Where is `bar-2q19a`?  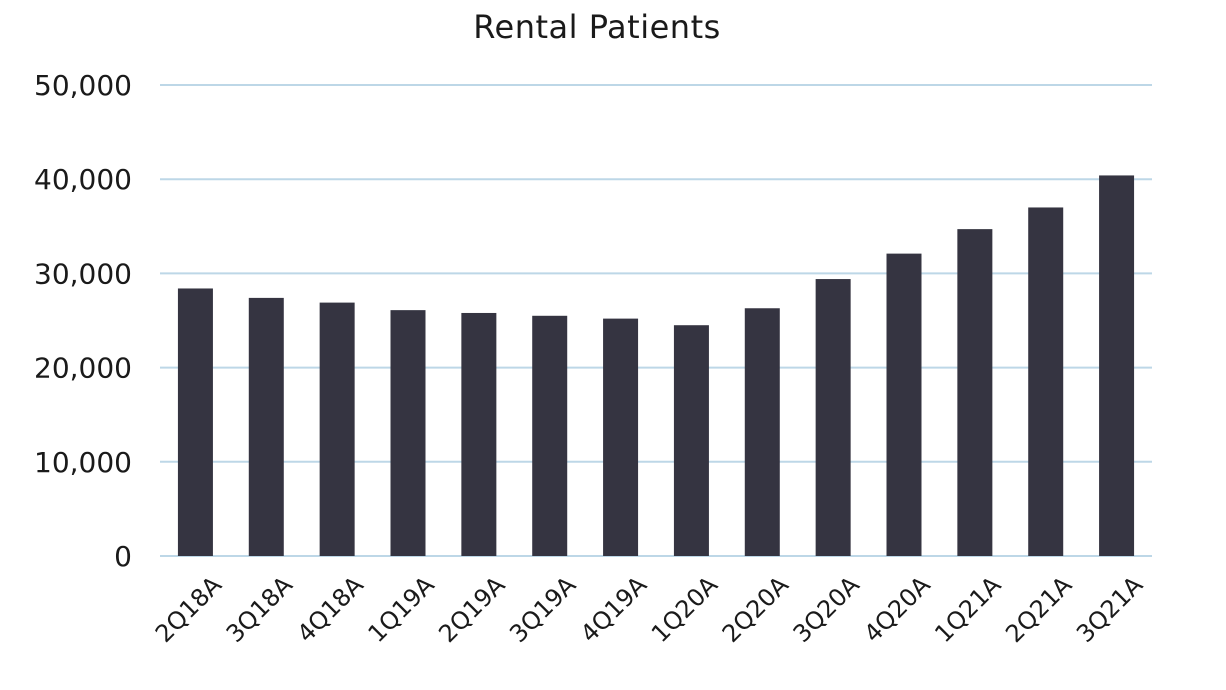
bar-2q19a is located at coordinates (479, 434).